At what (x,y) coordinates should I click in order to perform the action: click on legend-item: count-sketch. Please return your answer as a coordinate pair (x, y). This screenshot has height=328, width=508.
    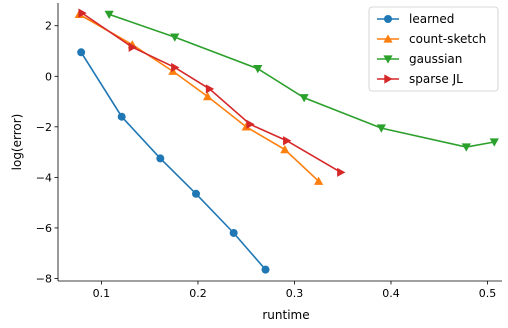
    Looking at the image, I should click on (431, 39).